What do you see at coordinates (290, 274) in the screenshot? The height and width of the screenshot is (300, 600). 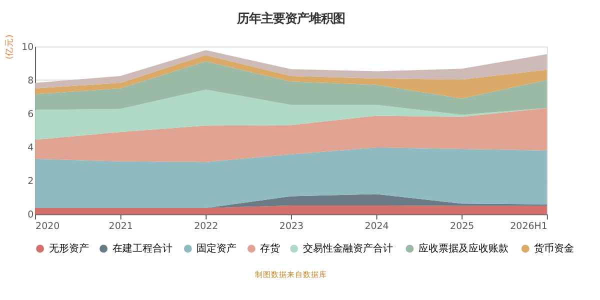 I see `text: 制图数据来自数据库` at bounding box center [290, 274].